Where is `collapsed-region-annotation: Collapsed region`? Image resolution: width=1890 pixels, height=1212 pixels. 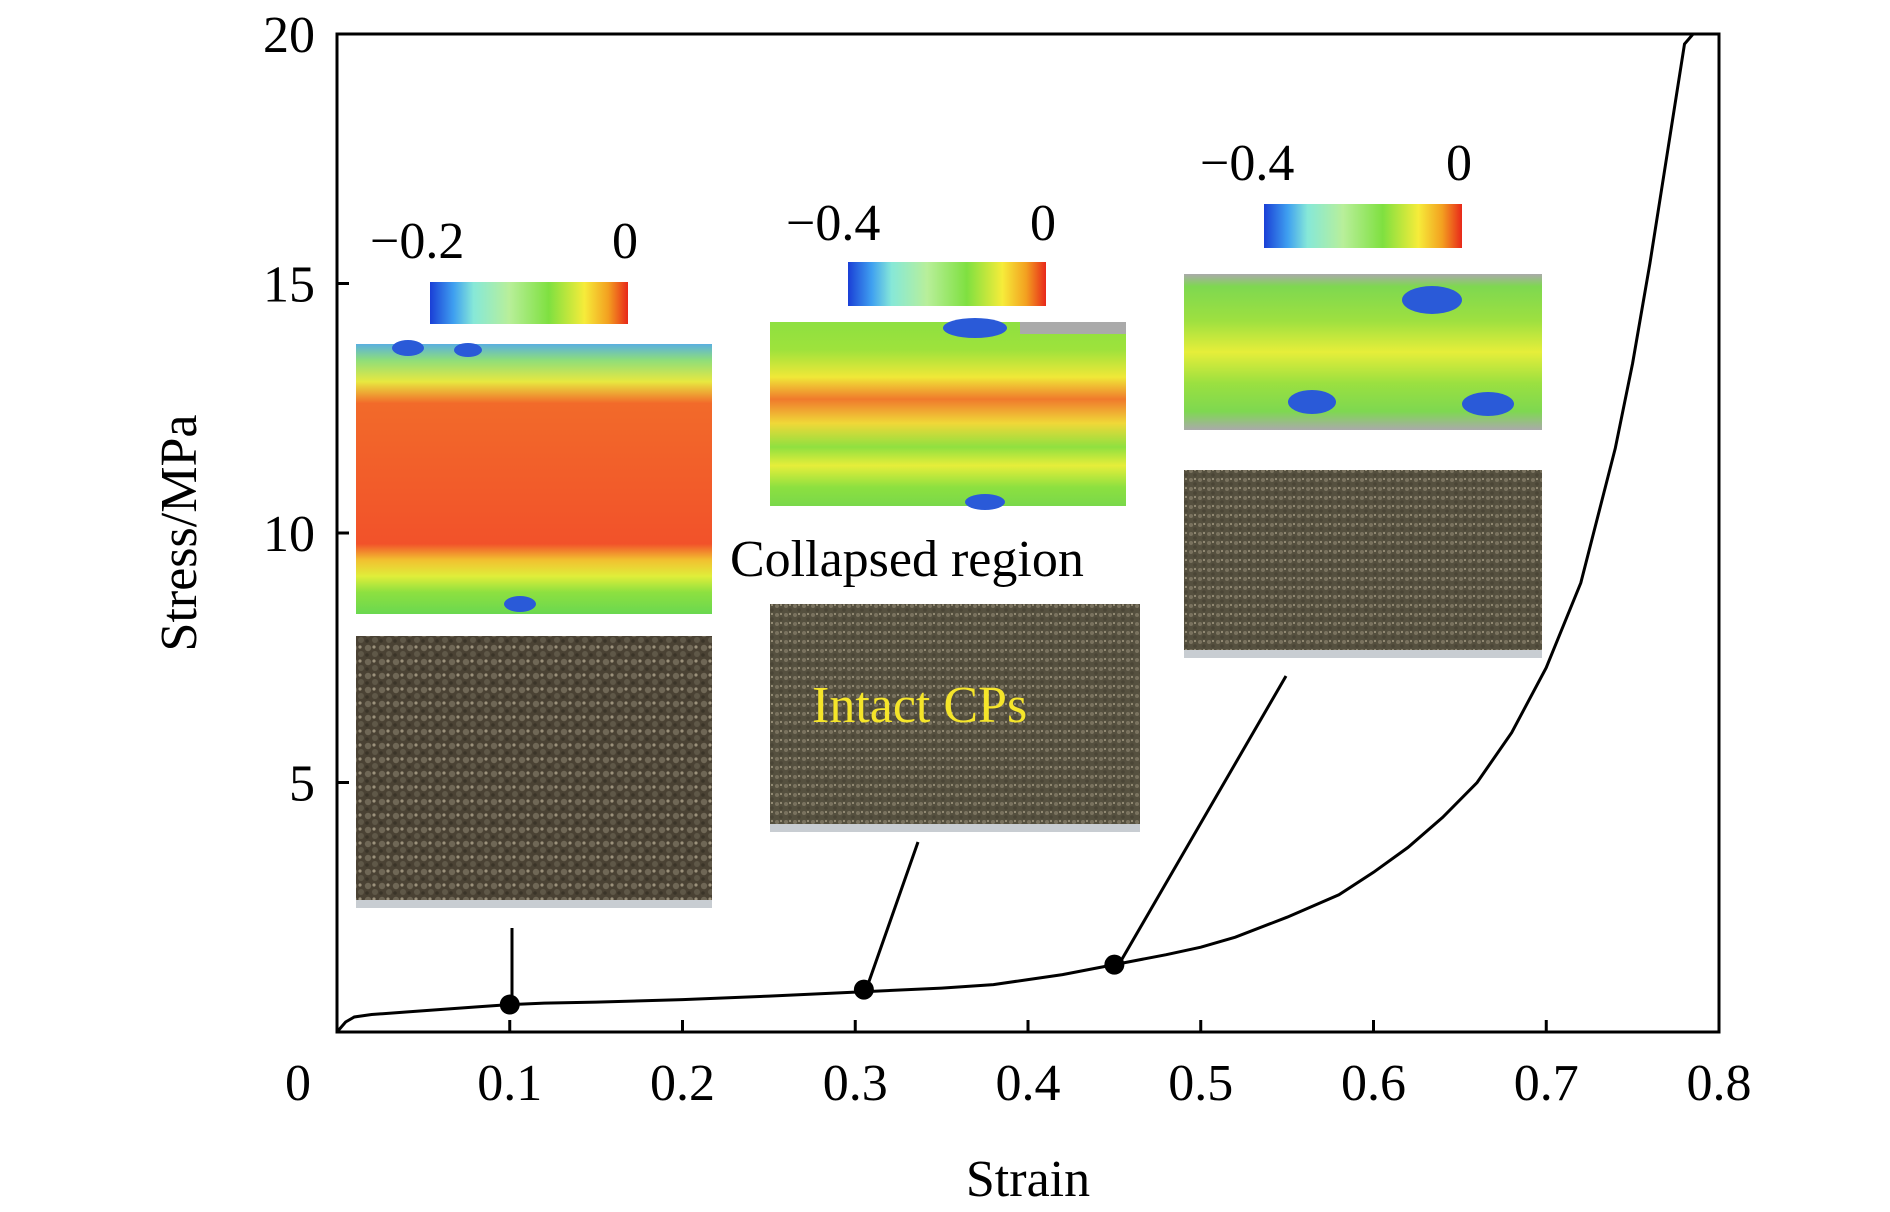
collapsed-region-annotation: Collapsed region is located at coordinates (907, 559).